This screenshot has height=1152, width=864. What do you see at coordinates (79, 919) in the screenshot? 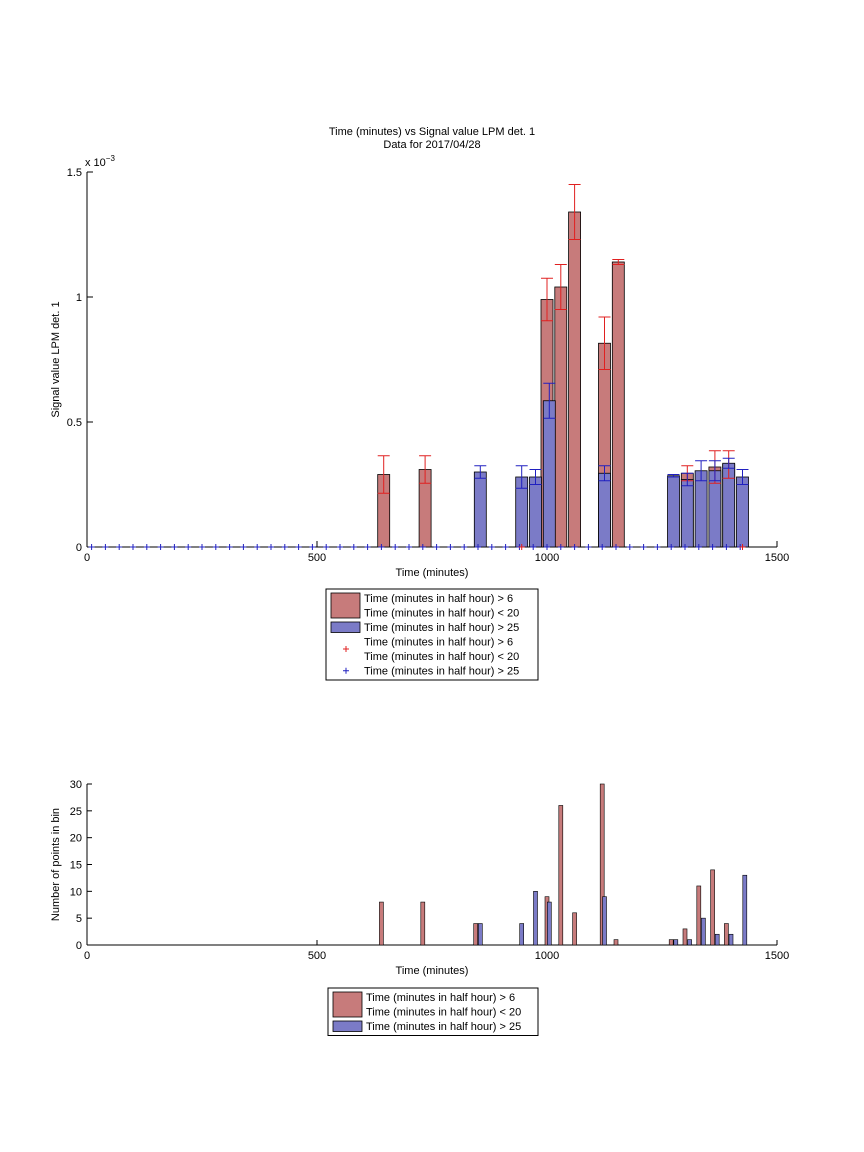
I see `y-tick-label: 5` at bounding box center [79, 919].